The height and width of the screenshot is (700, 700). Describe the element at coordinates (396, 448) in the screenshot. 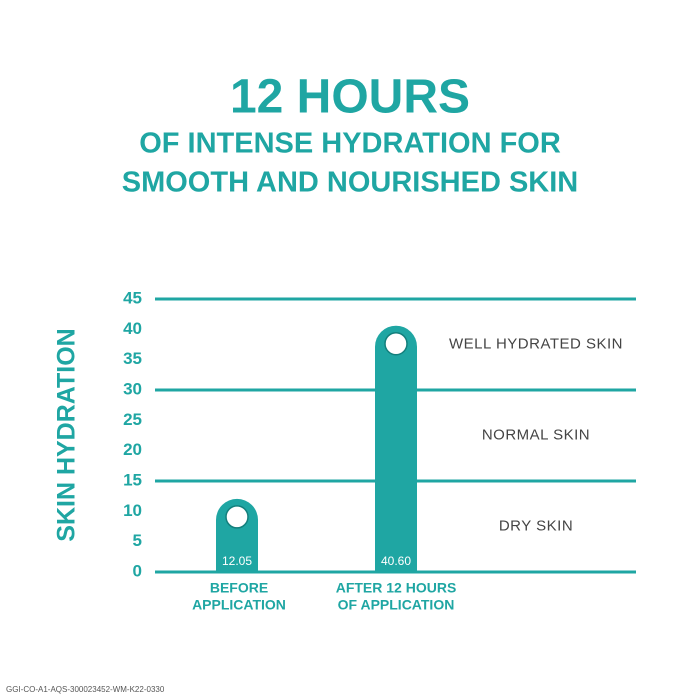

I see `bar` at that location.